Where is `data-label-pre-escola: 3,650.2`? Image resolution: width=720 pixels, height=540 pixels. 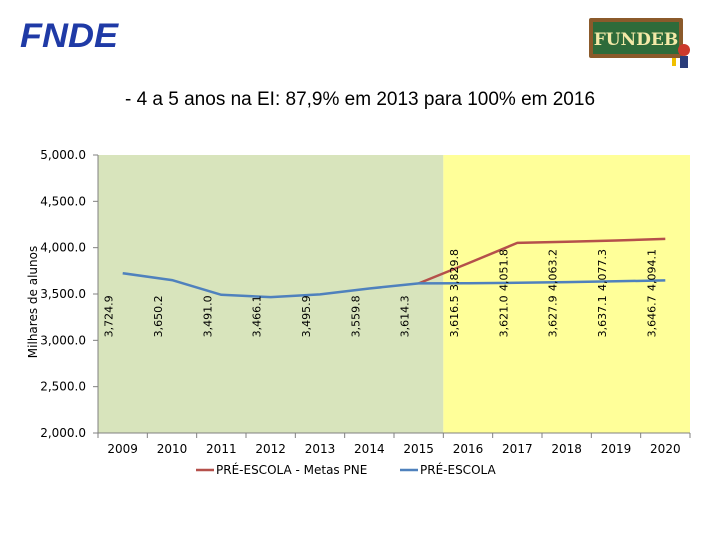
data-label-pre-escola: 3,650.2 is located at coordinates (158, 316).